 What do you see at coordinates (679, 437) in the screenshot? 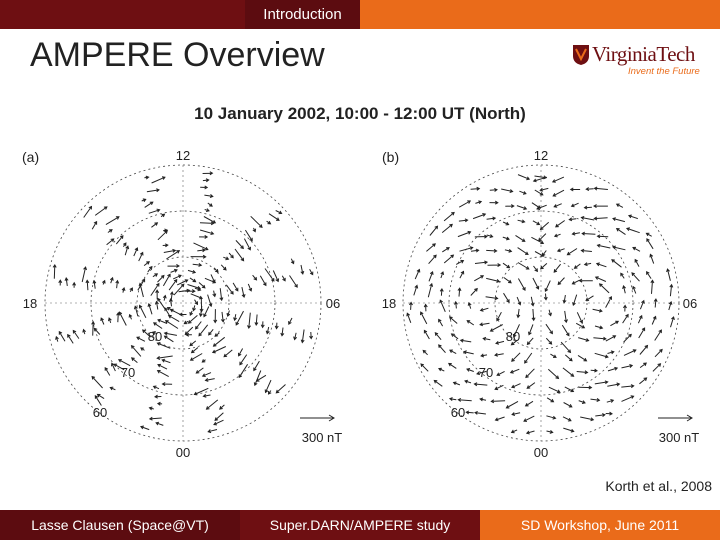
I see `panel-b-scale-label: 300 nT` at bounding box center [679, 437].